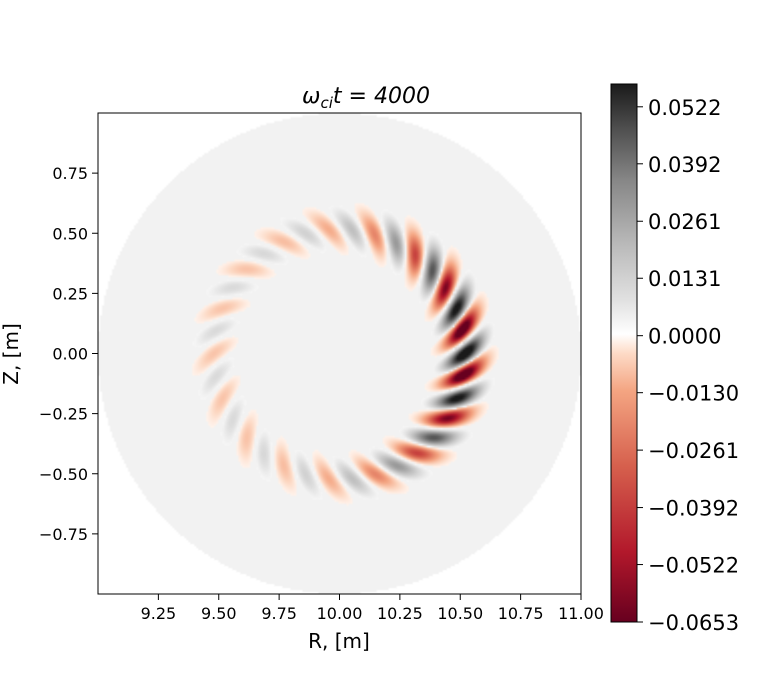 Image resolution: width=780 pixels, height=700 pixels. I want to click on x-tick-label: 10.50, so click(460, 613).